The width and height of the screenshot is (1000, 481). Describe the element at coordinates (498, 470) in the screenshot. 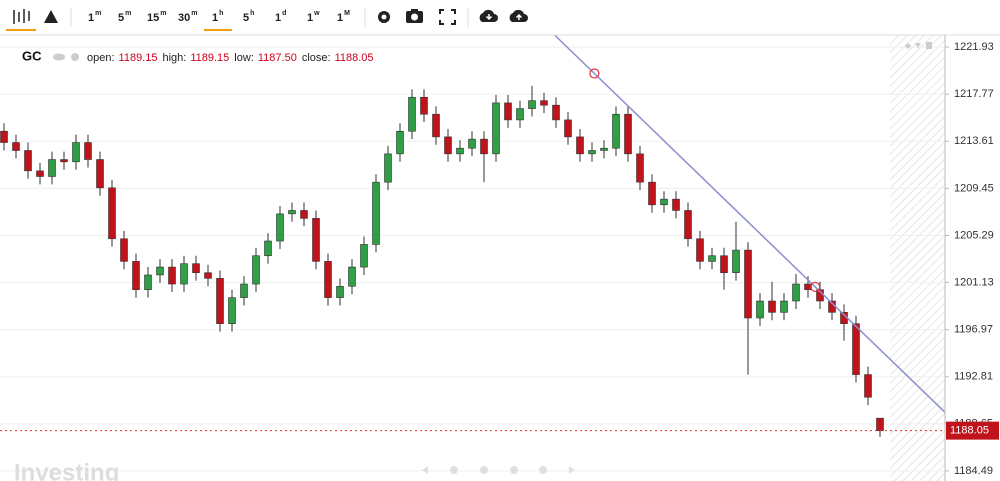

I see `nav-controls` at that location.